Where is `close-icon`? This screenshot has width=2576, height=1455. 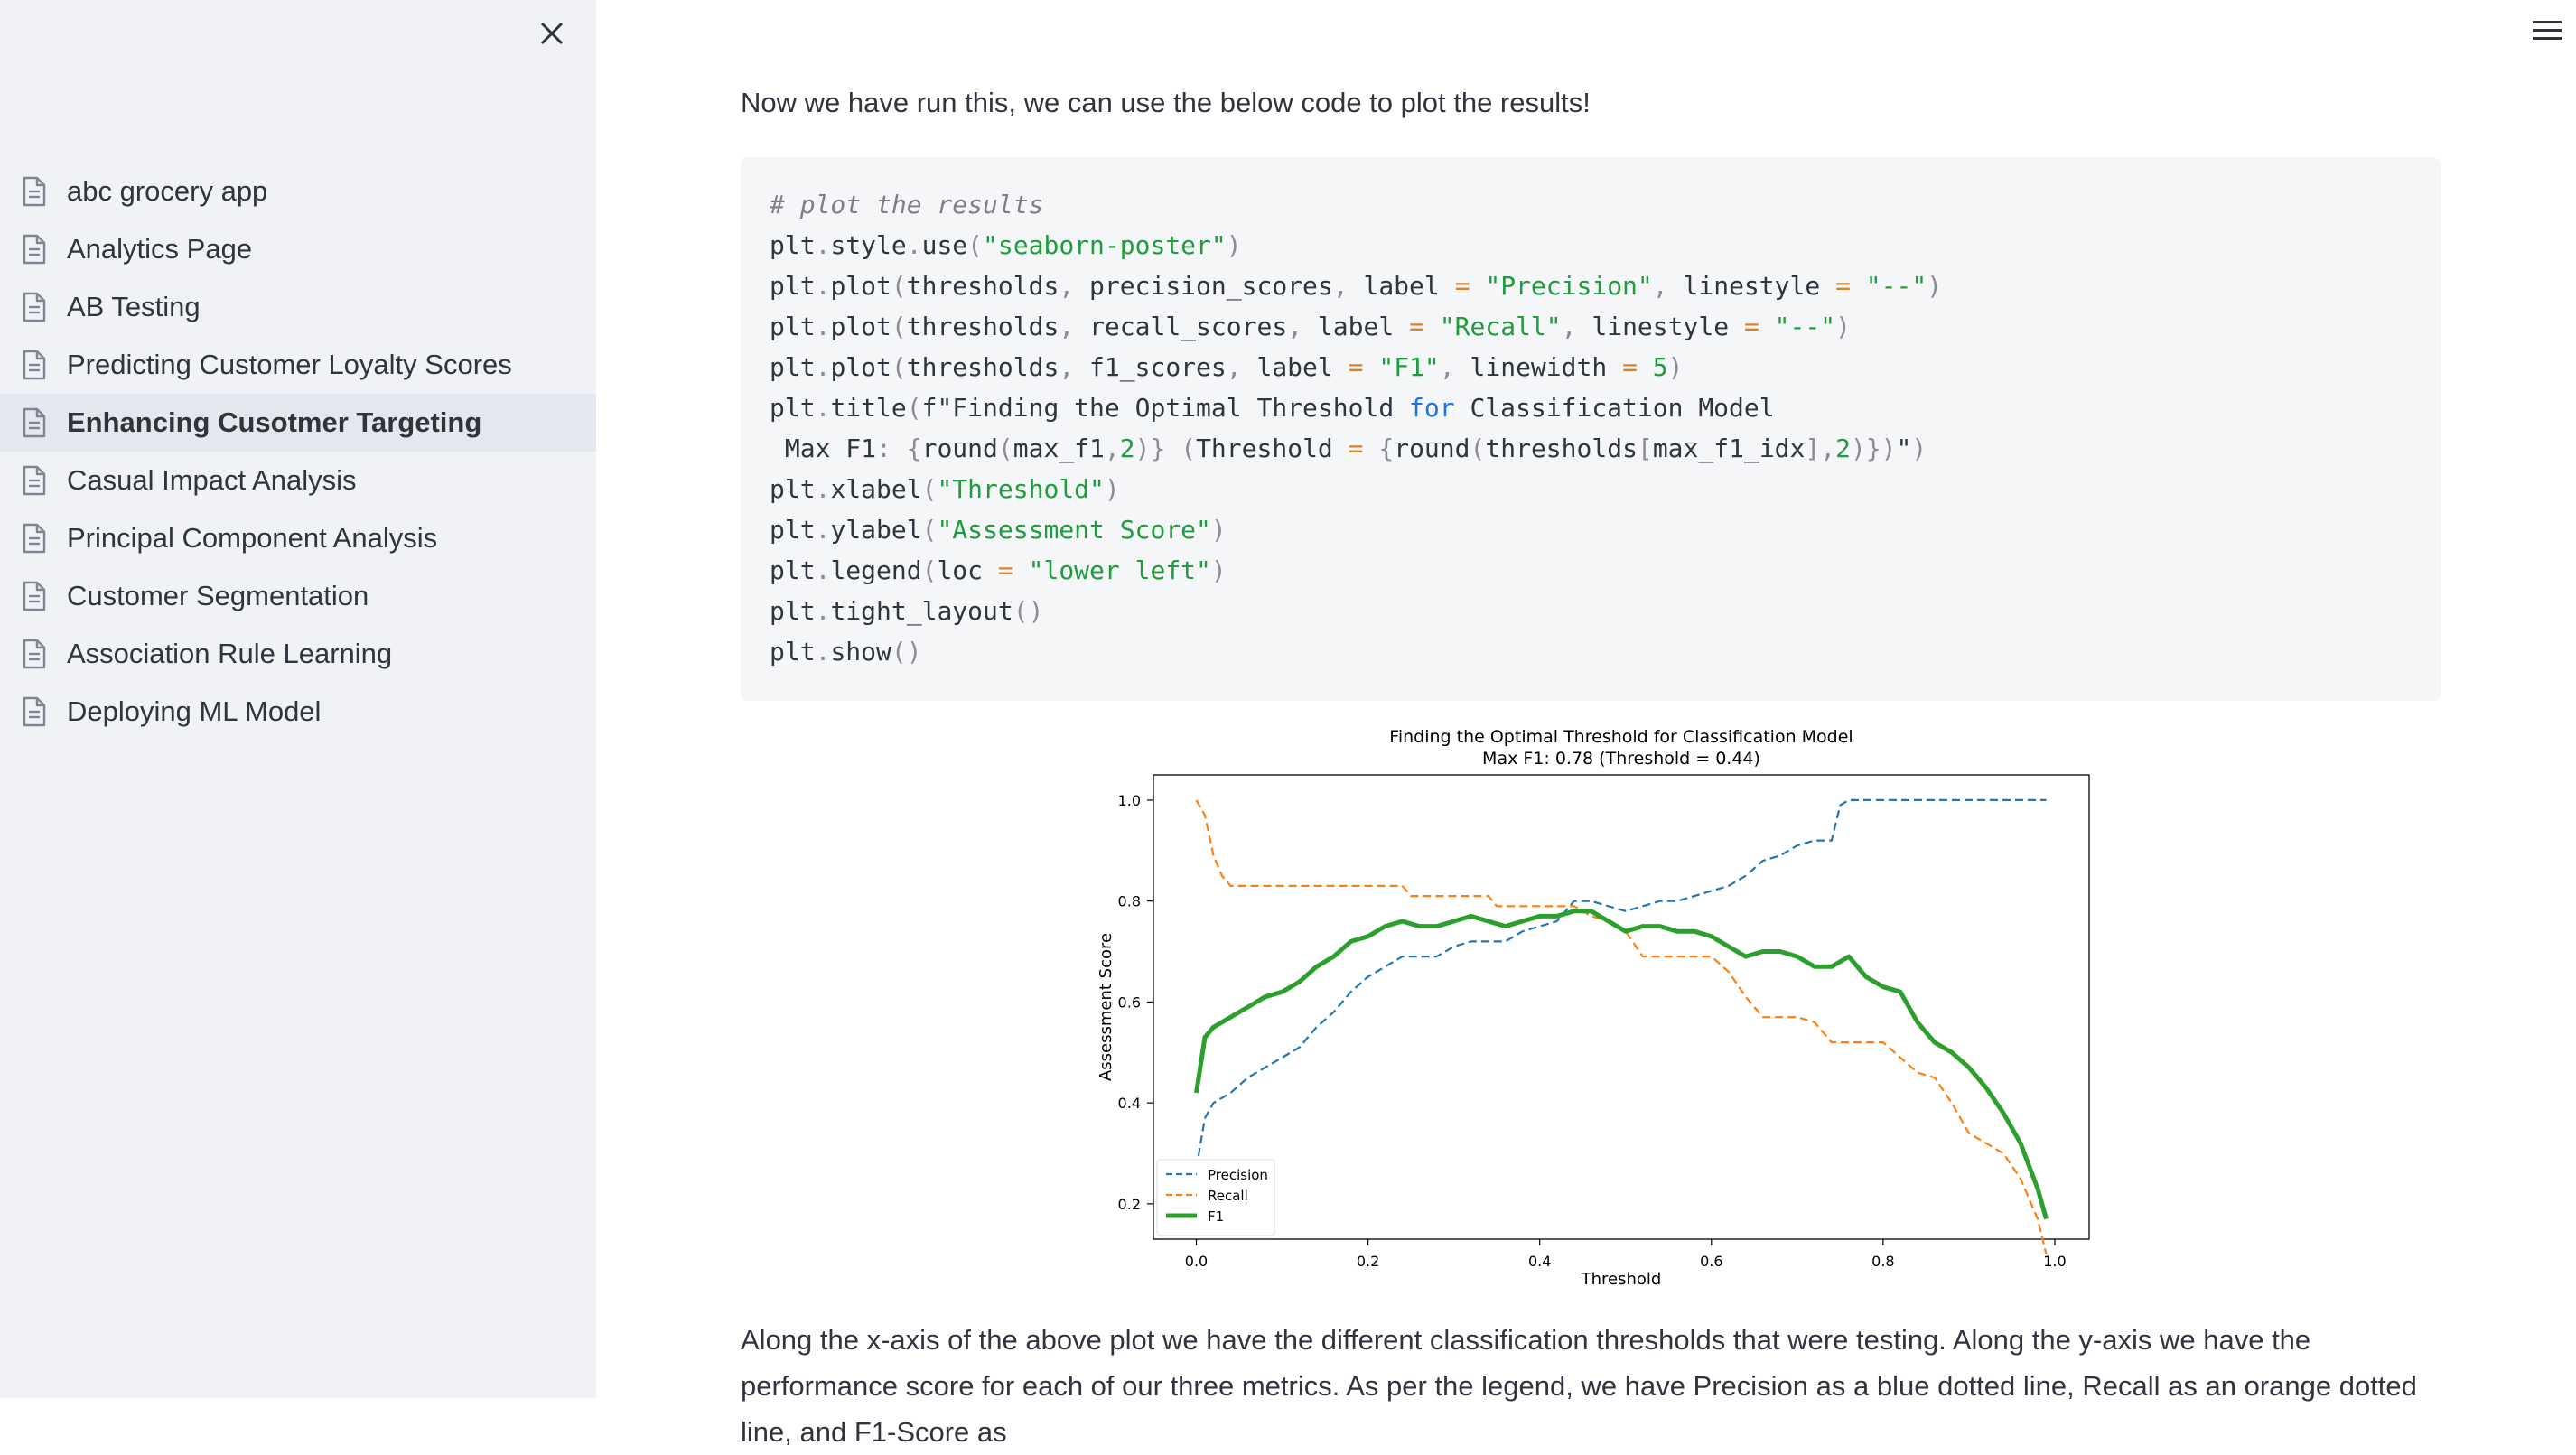 close-icon is located at coordinates (552, 33).